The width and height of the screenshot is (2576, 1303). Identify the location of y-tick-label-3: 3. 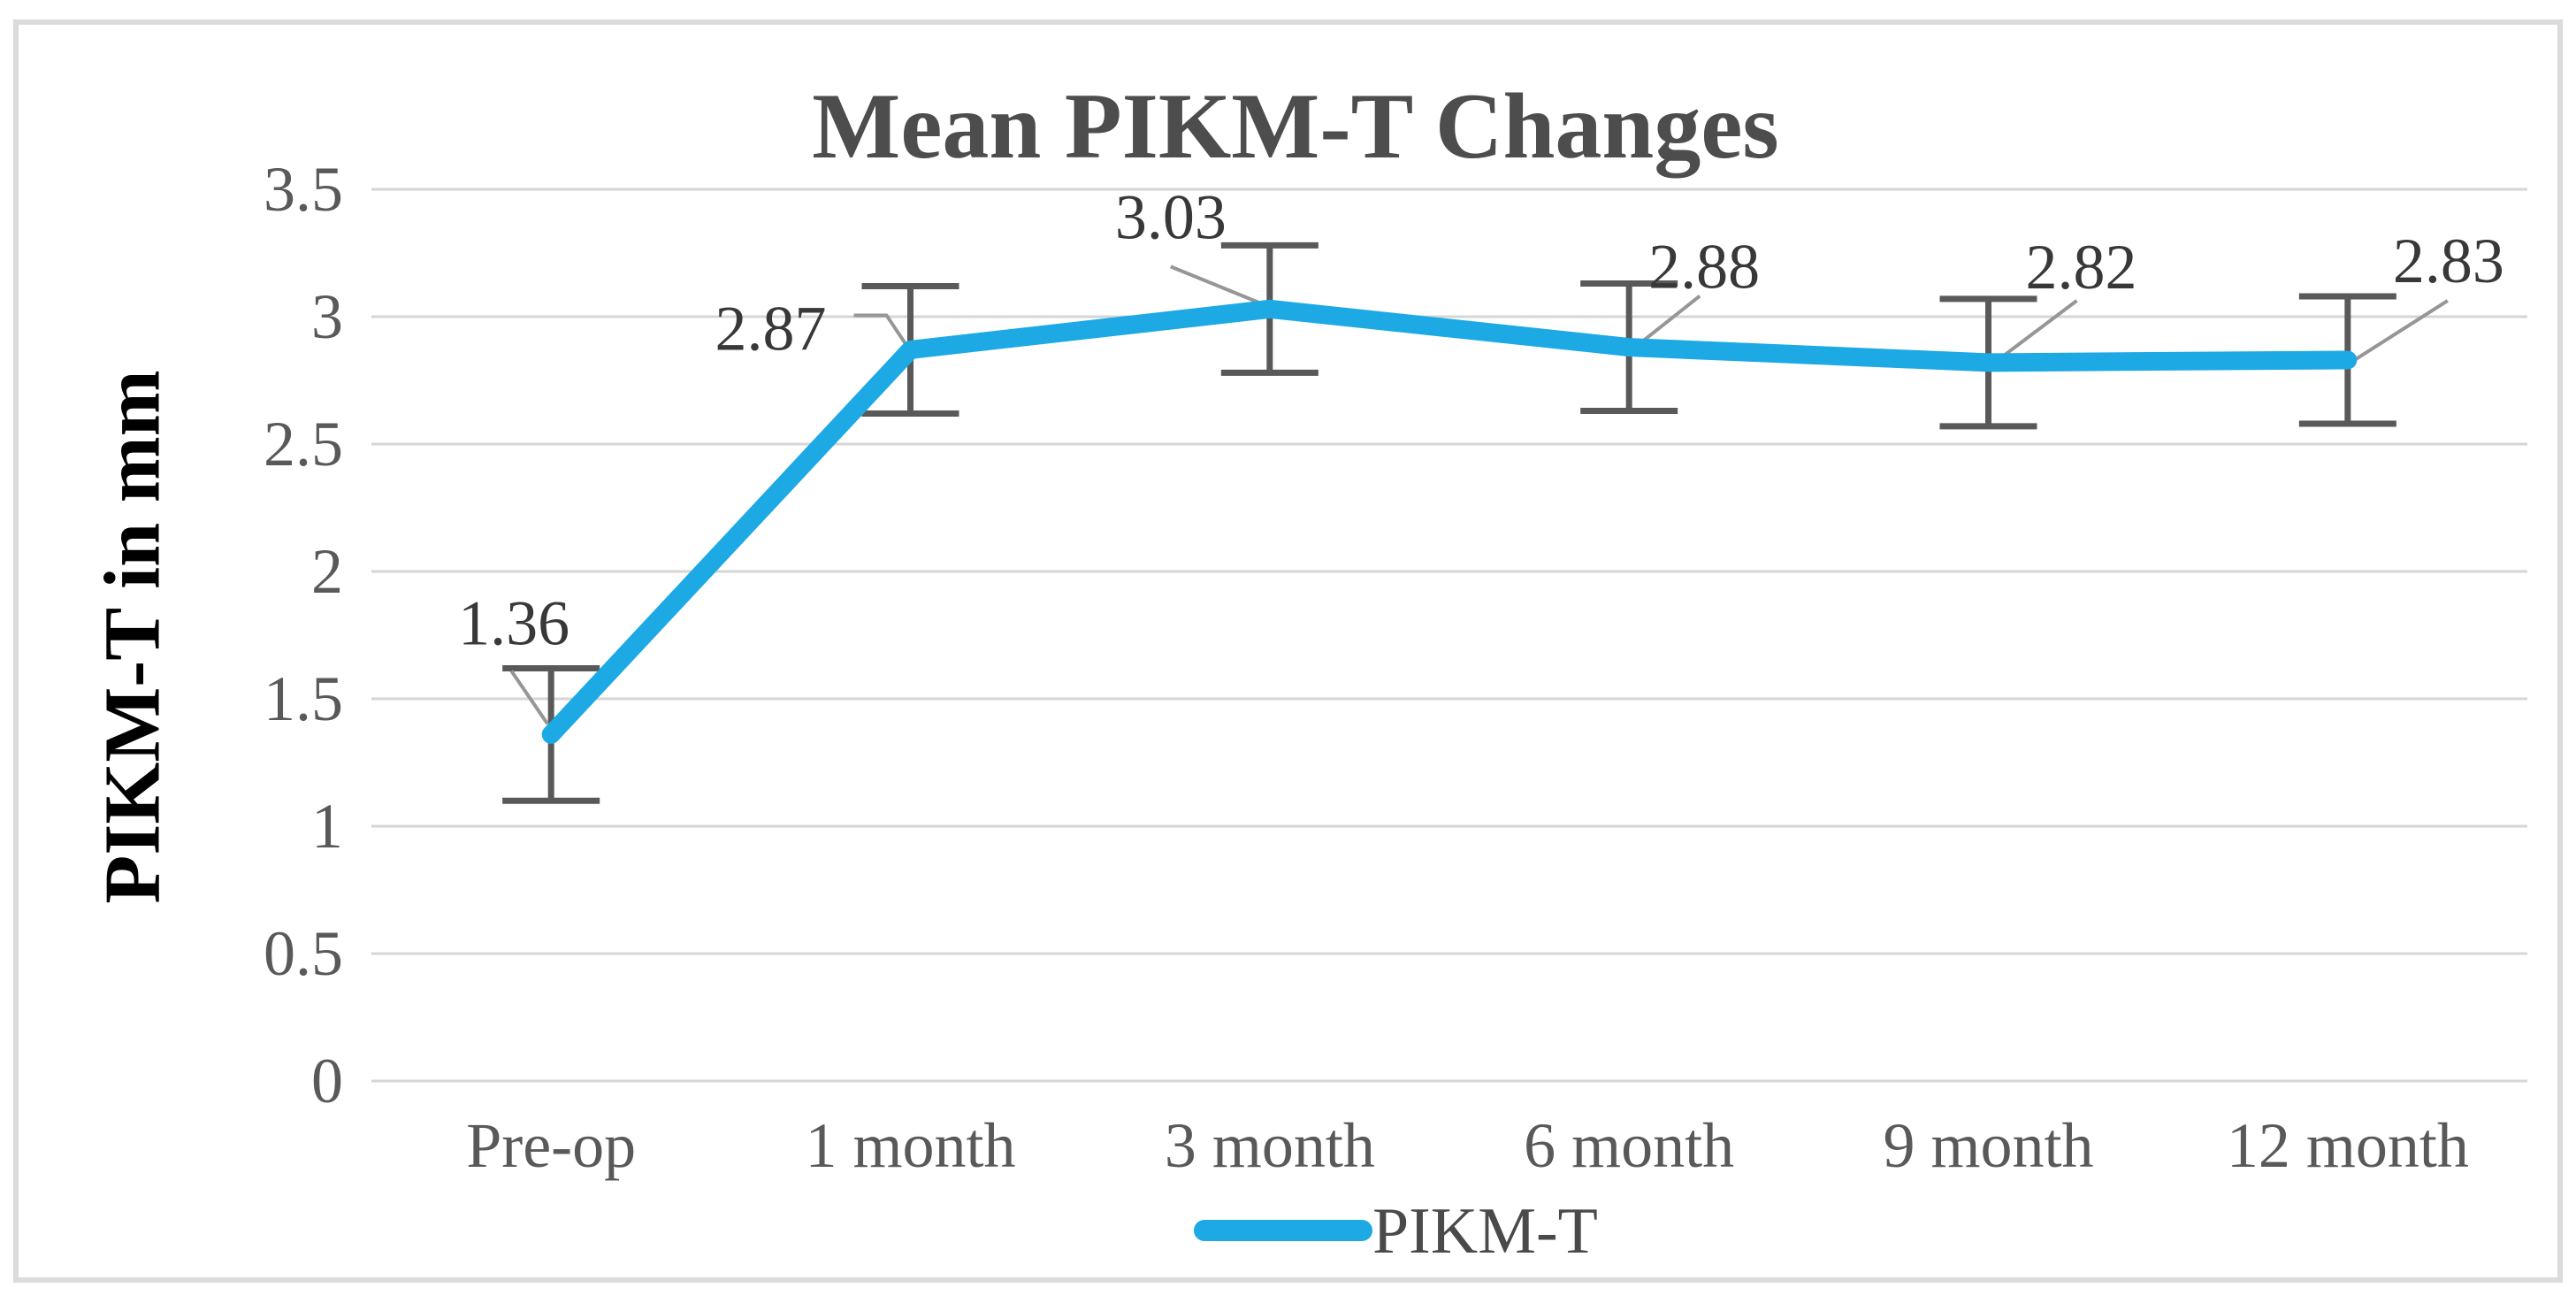
(327, 316).